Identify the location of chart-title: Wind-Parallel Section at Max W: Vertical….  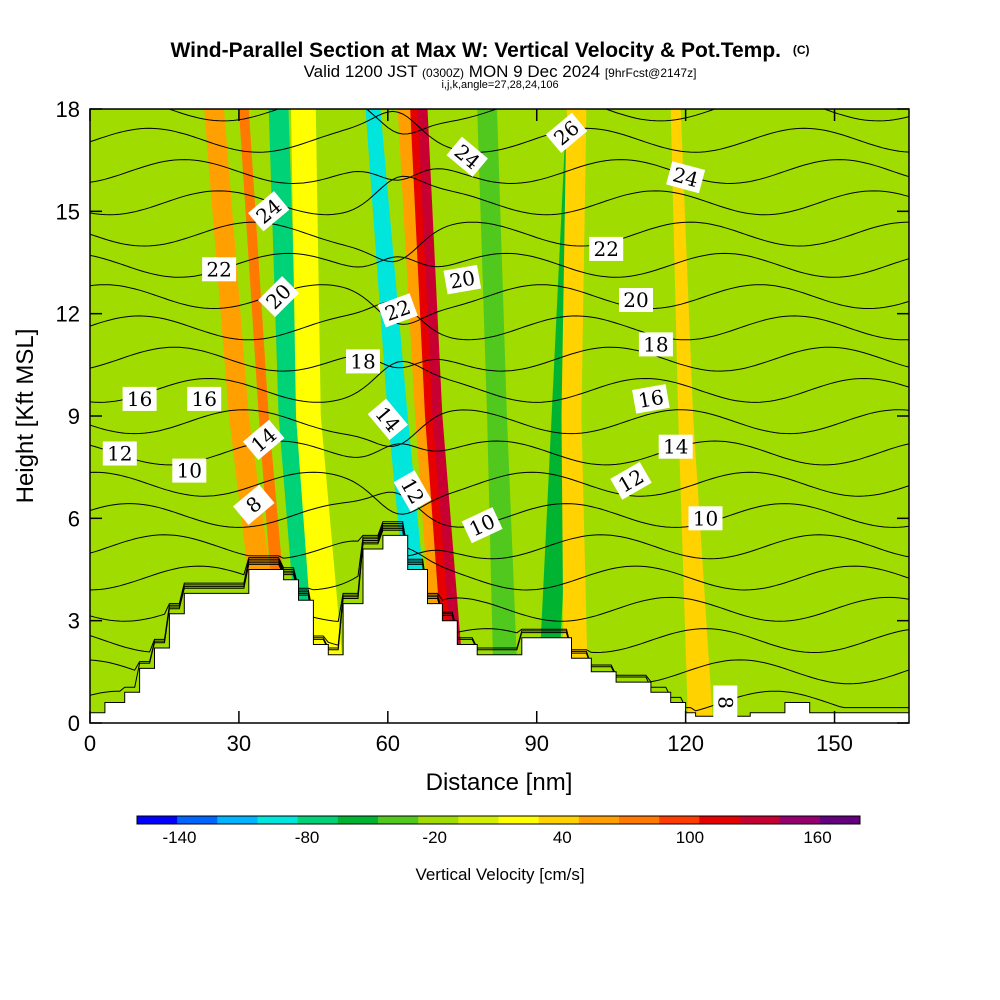
(489, 50).